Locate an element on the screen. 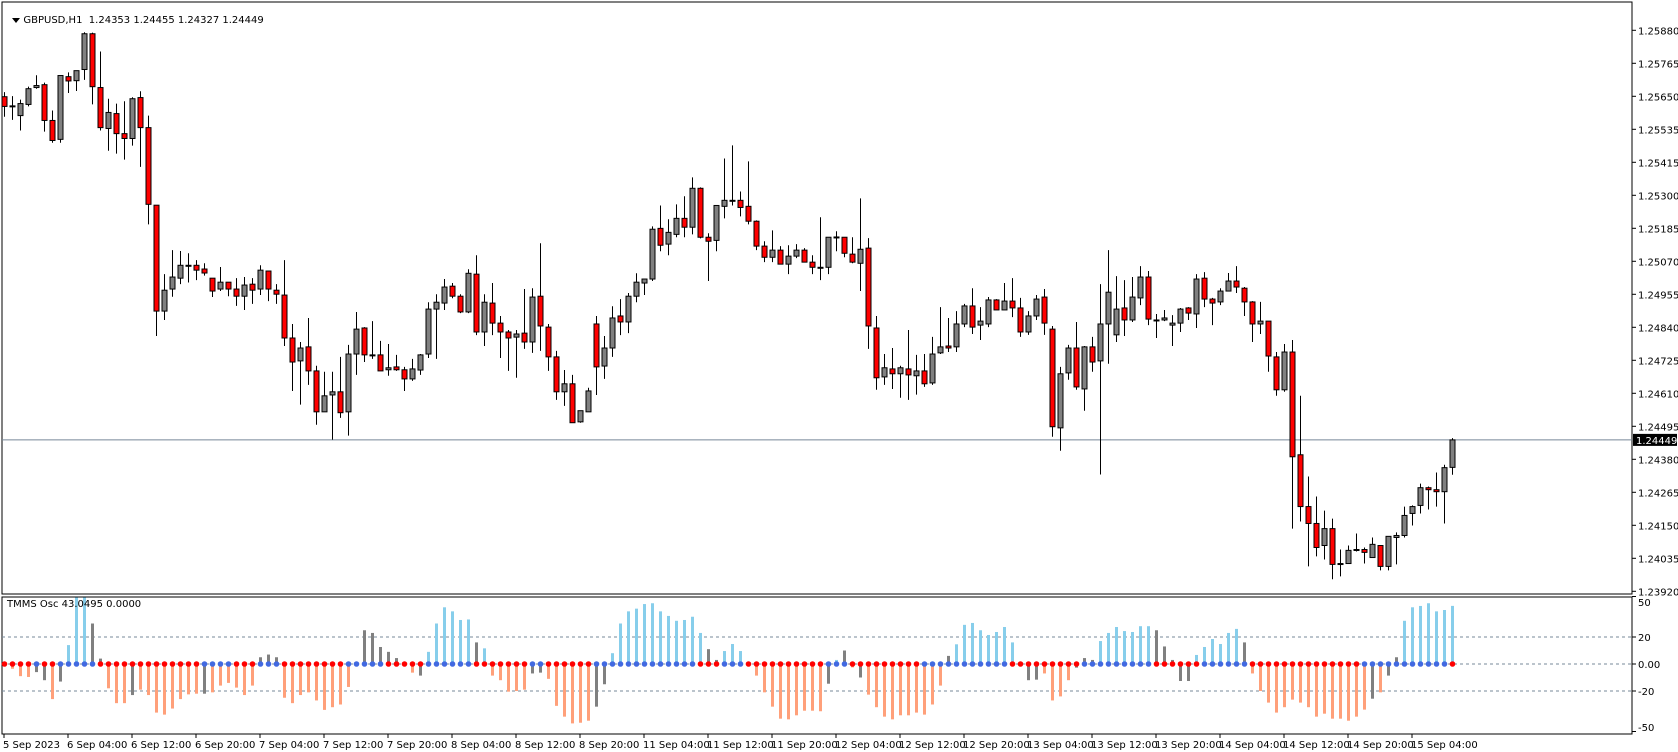 This screenshot has width=1678, height=752. time-tick-label: 7 Sep 04:00 is located at coordinates (289, 745).